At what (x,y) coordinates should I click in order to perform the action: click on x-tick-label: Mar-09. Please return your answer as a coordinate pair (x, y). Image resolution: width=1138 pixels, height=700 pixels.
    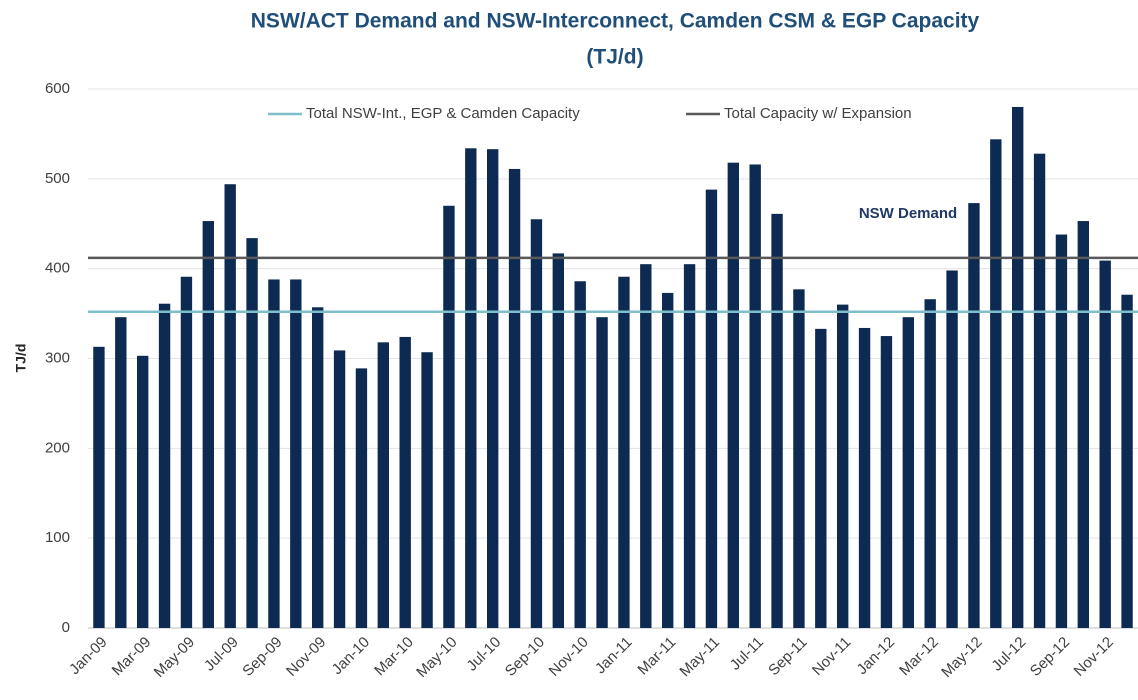
    Looking at the image, I should click on (132, 657).